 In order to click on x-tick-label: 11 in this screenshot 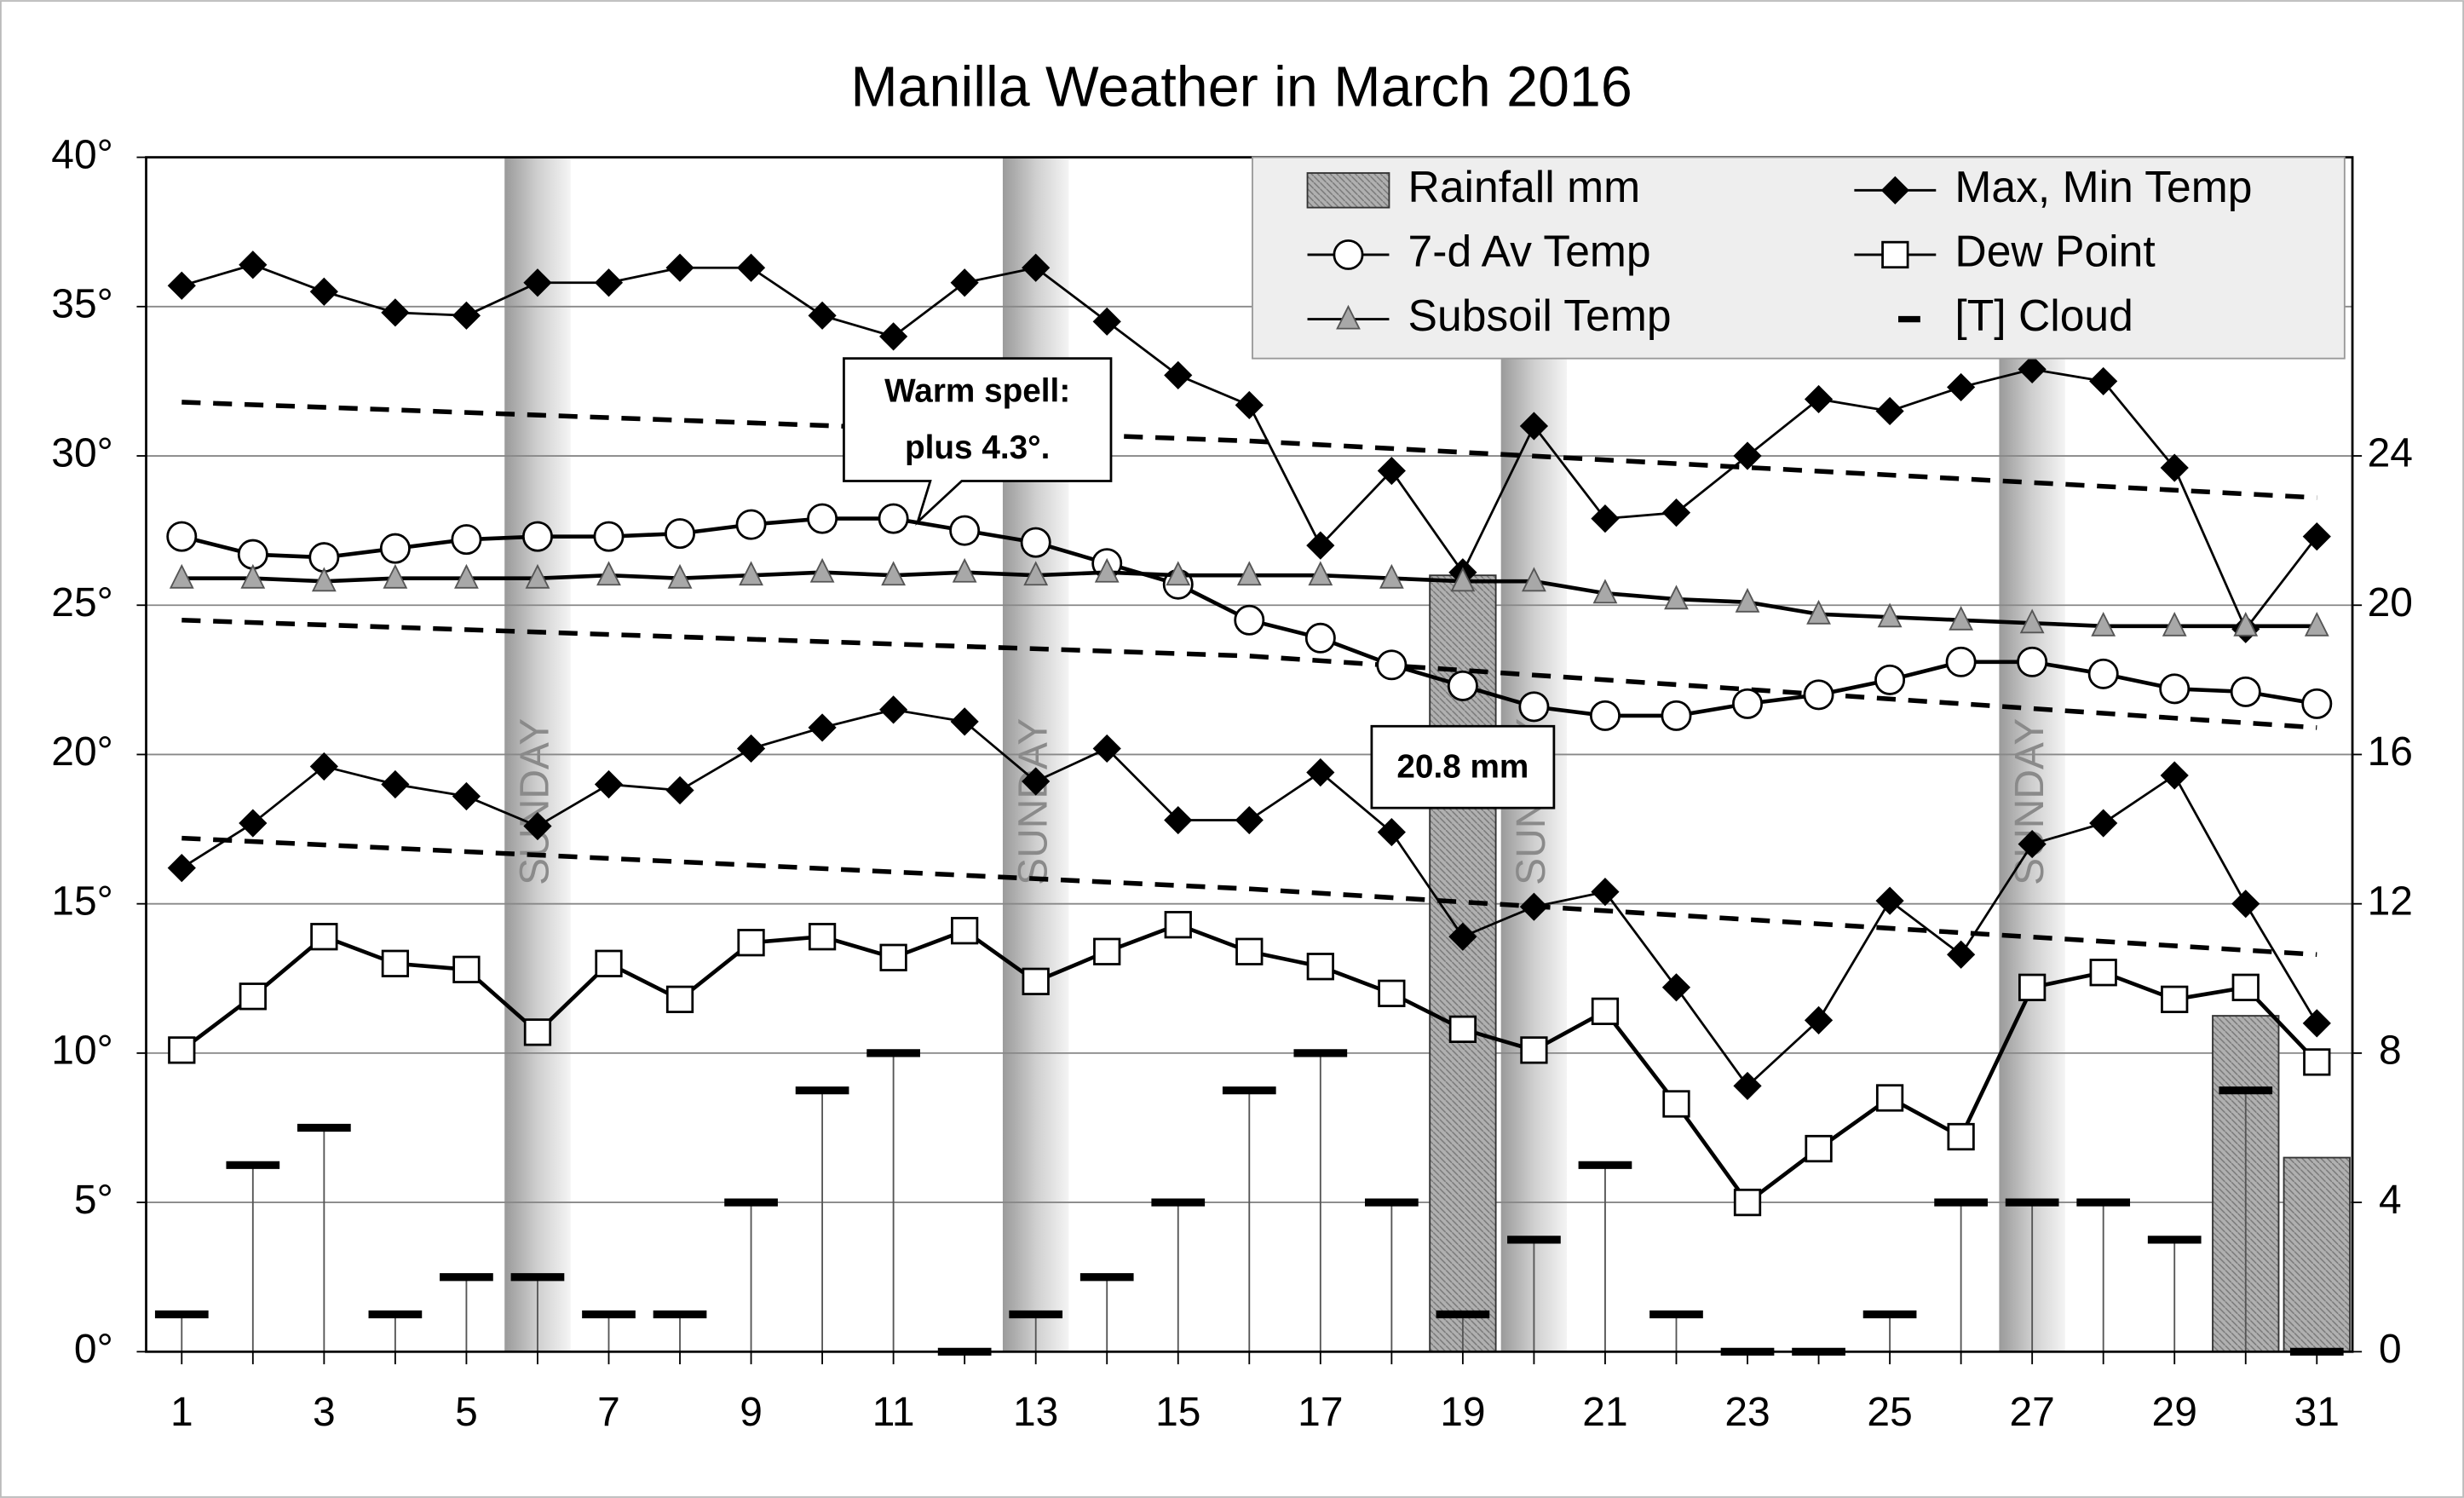, I will do `click(893, 1413)`.